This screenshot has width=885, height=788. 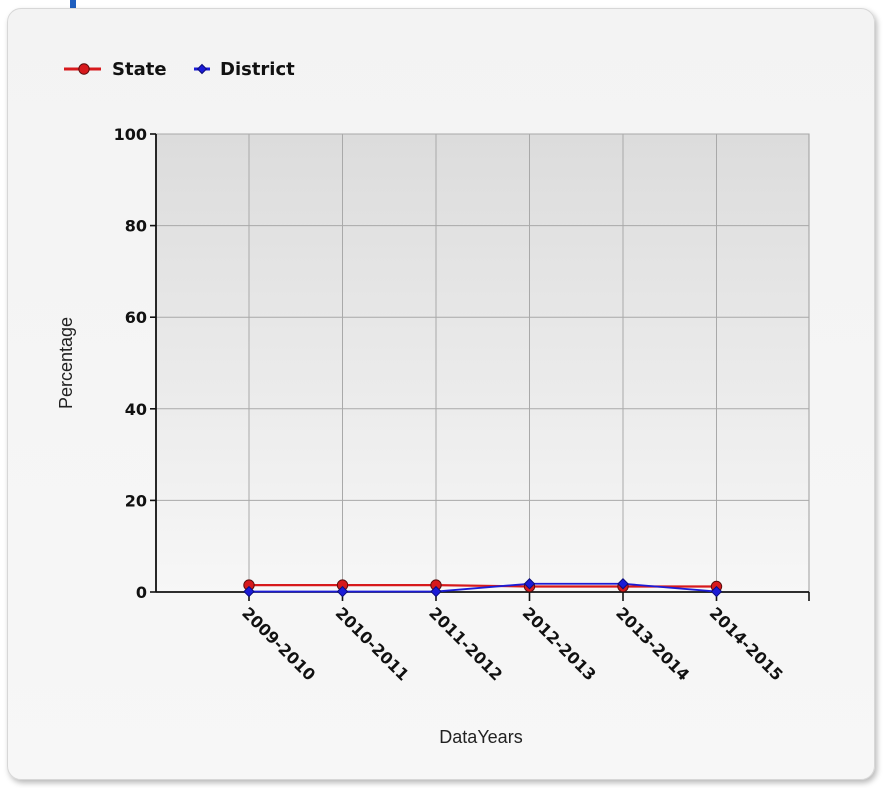 What do you see at coordinates (746, 643) in the screenshot?
I see `x-tick-label: 2014-2015` at bounding box center [746, 643].